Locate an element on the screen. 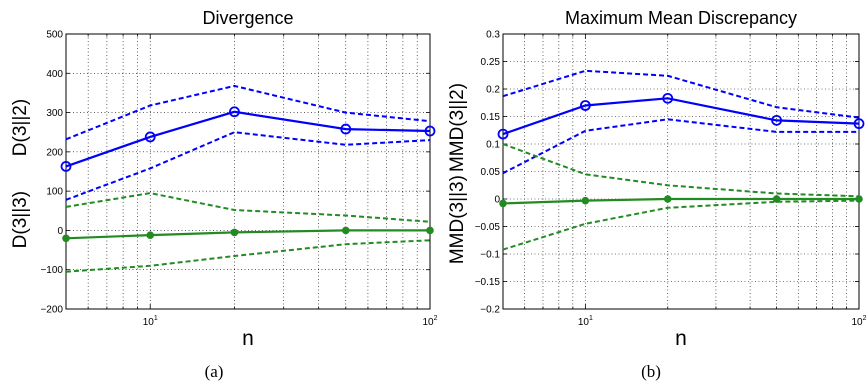 The height and width of the screenshot is (386, 868). y-tick-label: −0.1 is located at coordinates (490, 255).